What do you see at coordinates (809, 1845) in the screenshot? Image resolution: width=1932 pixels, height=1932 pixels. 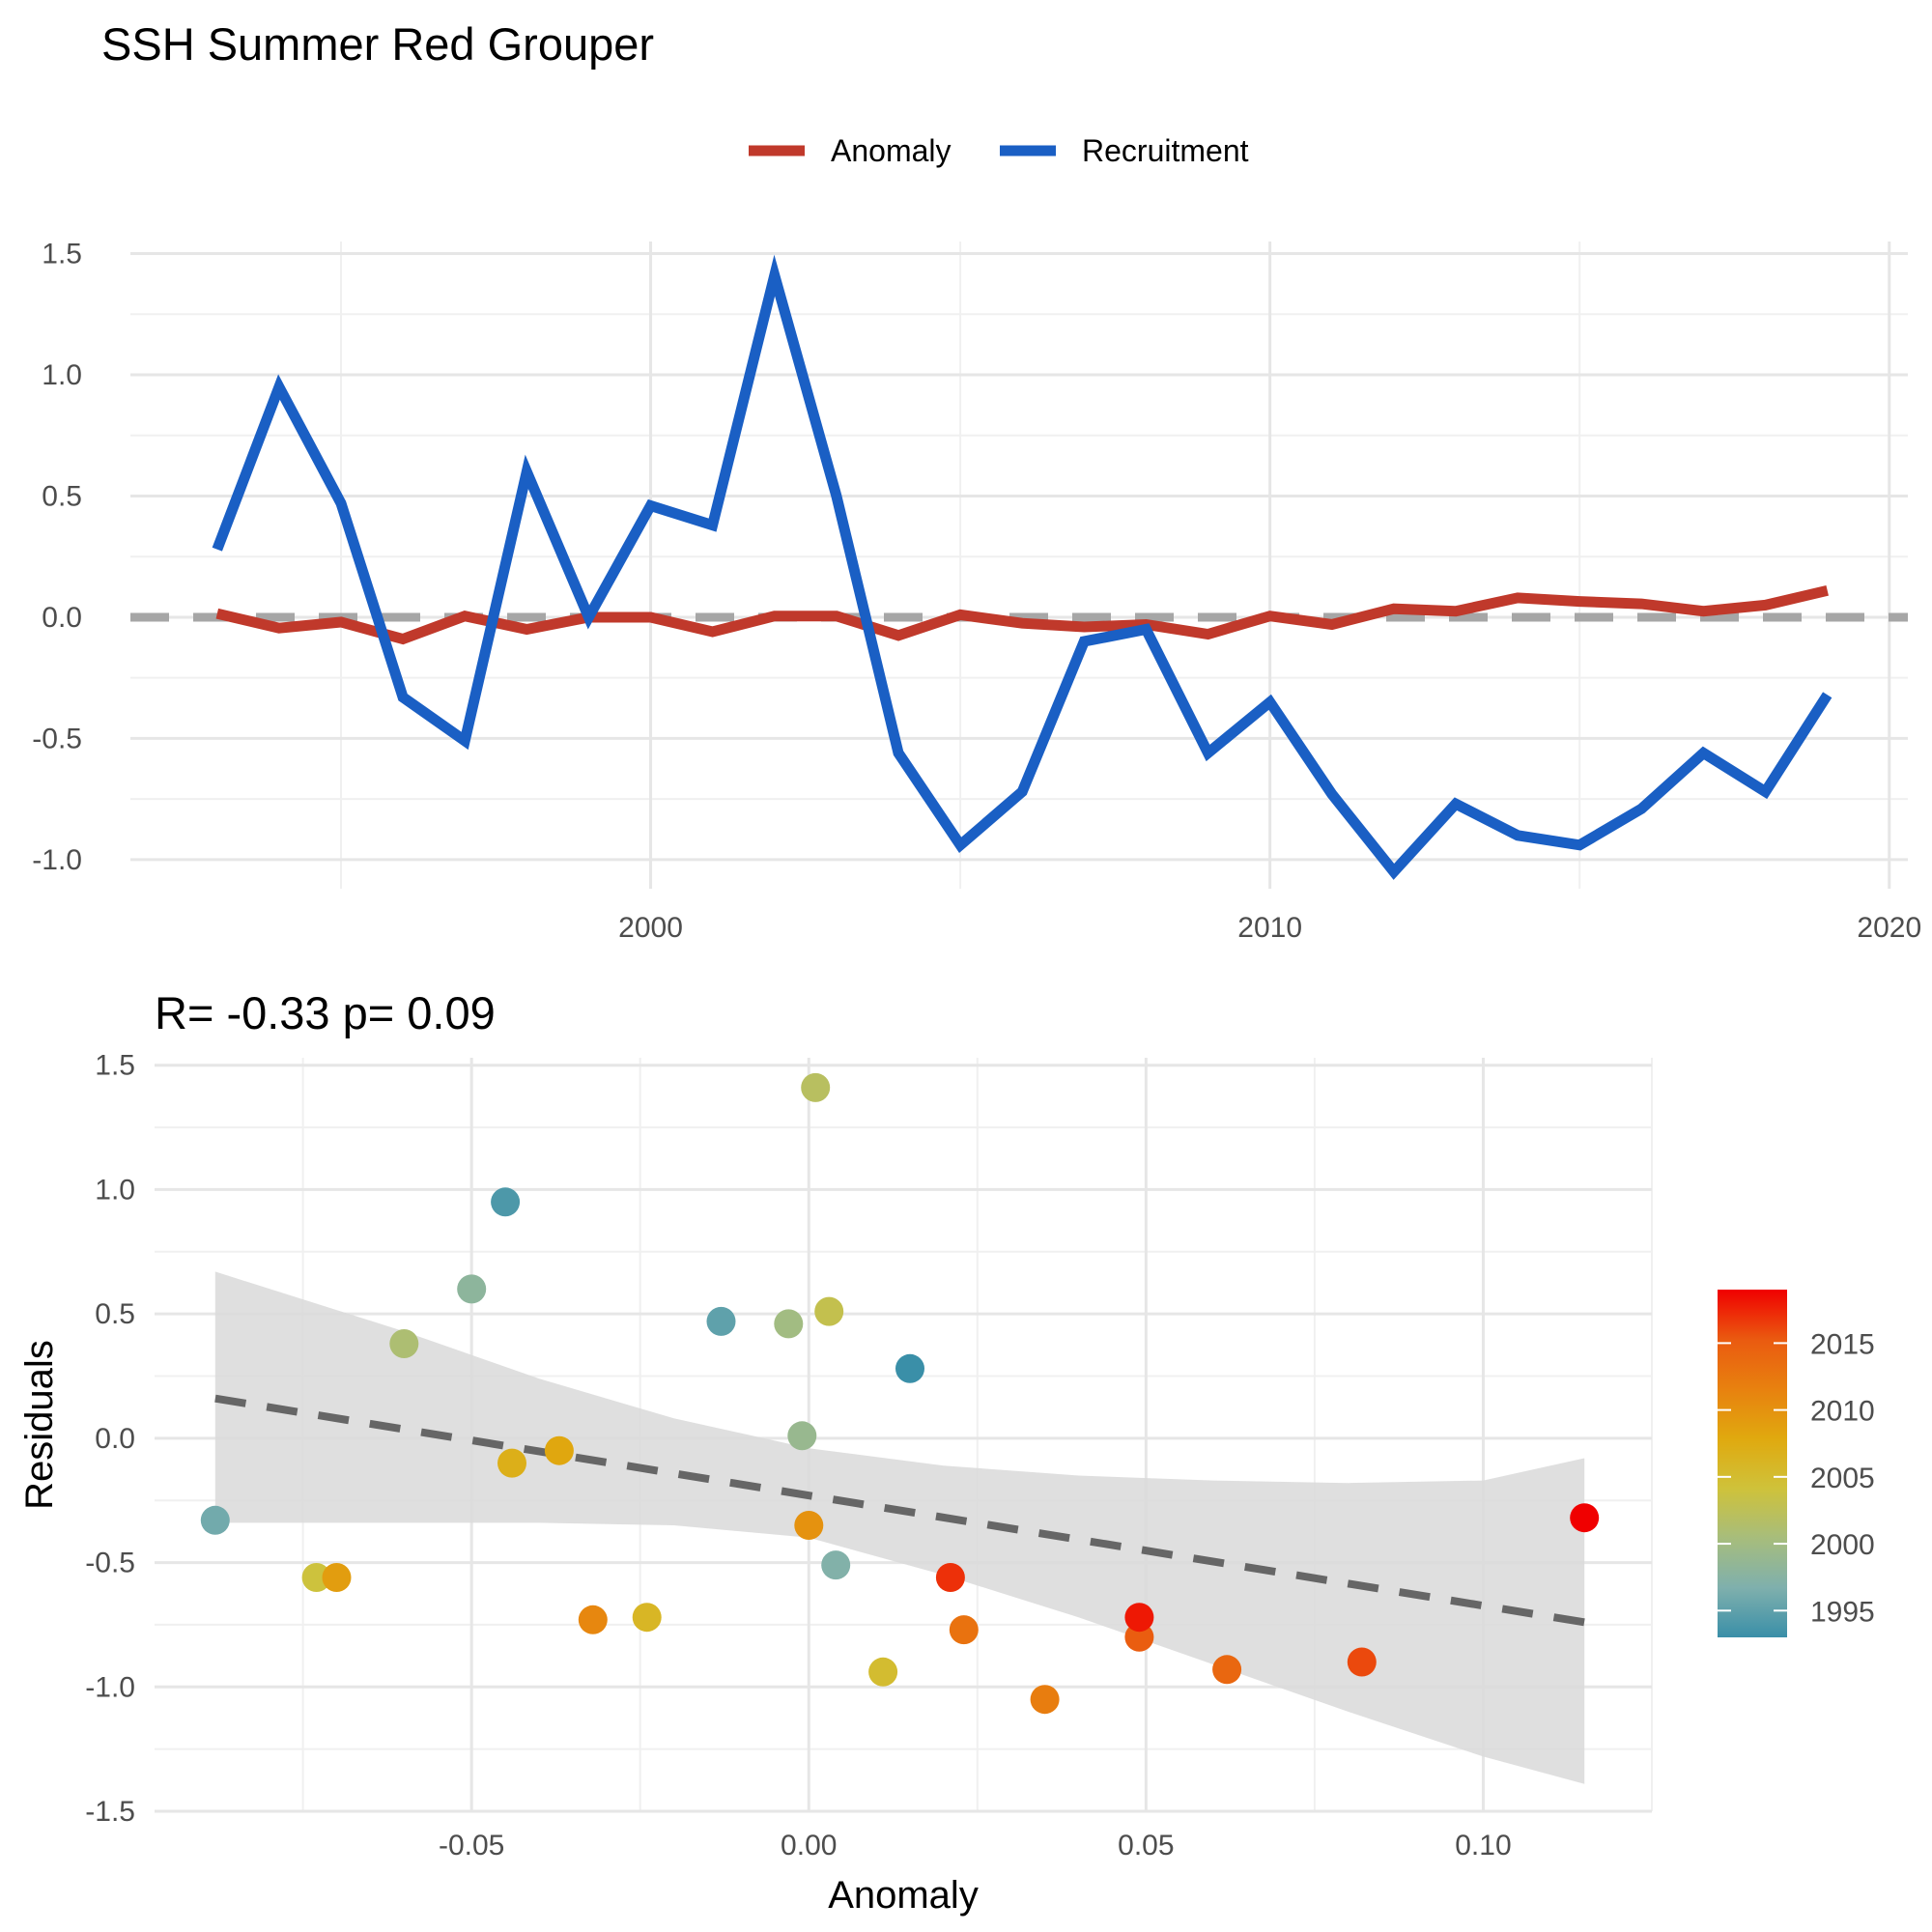 I see `x-tick-label: 0.00` at bounding box center [809, 1845].